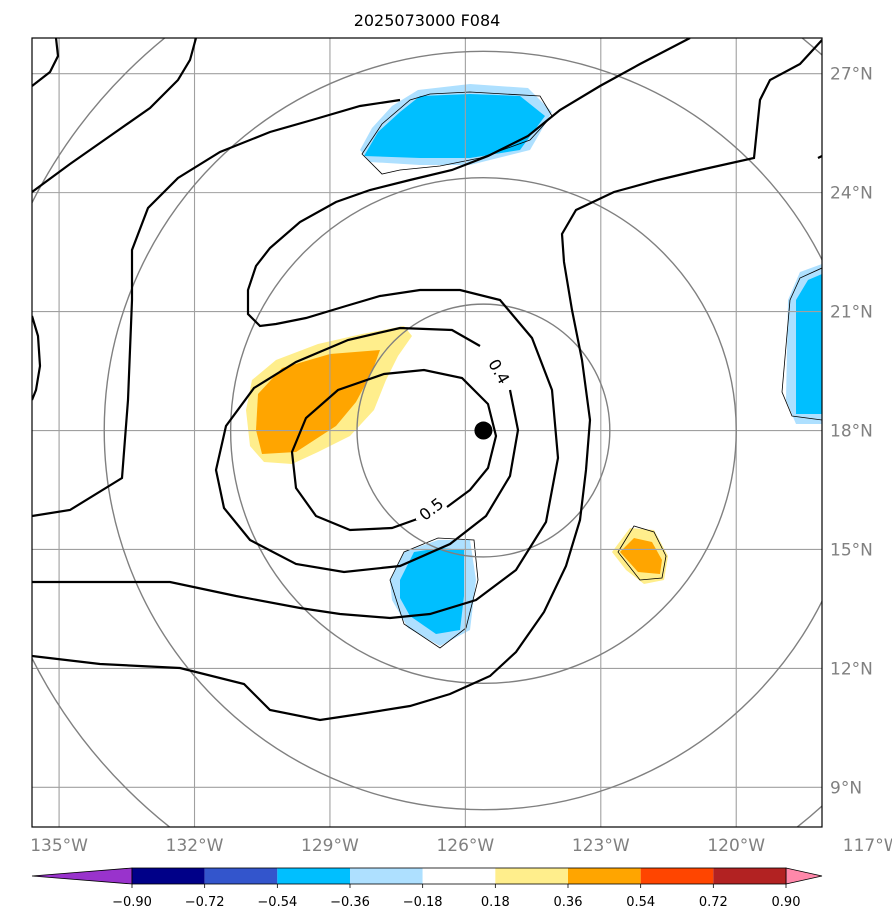  I want to click on colorbar-tick-label-9: 0.90, so click(786, 902).